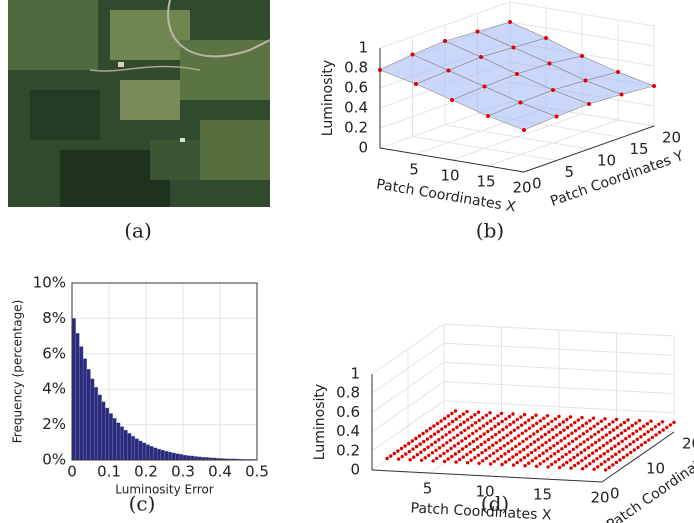 The image size is (694, 523). Describe the element at coordinates (146, 472) in the screenshot. I see `x-tick-label: 0.2` at that location.